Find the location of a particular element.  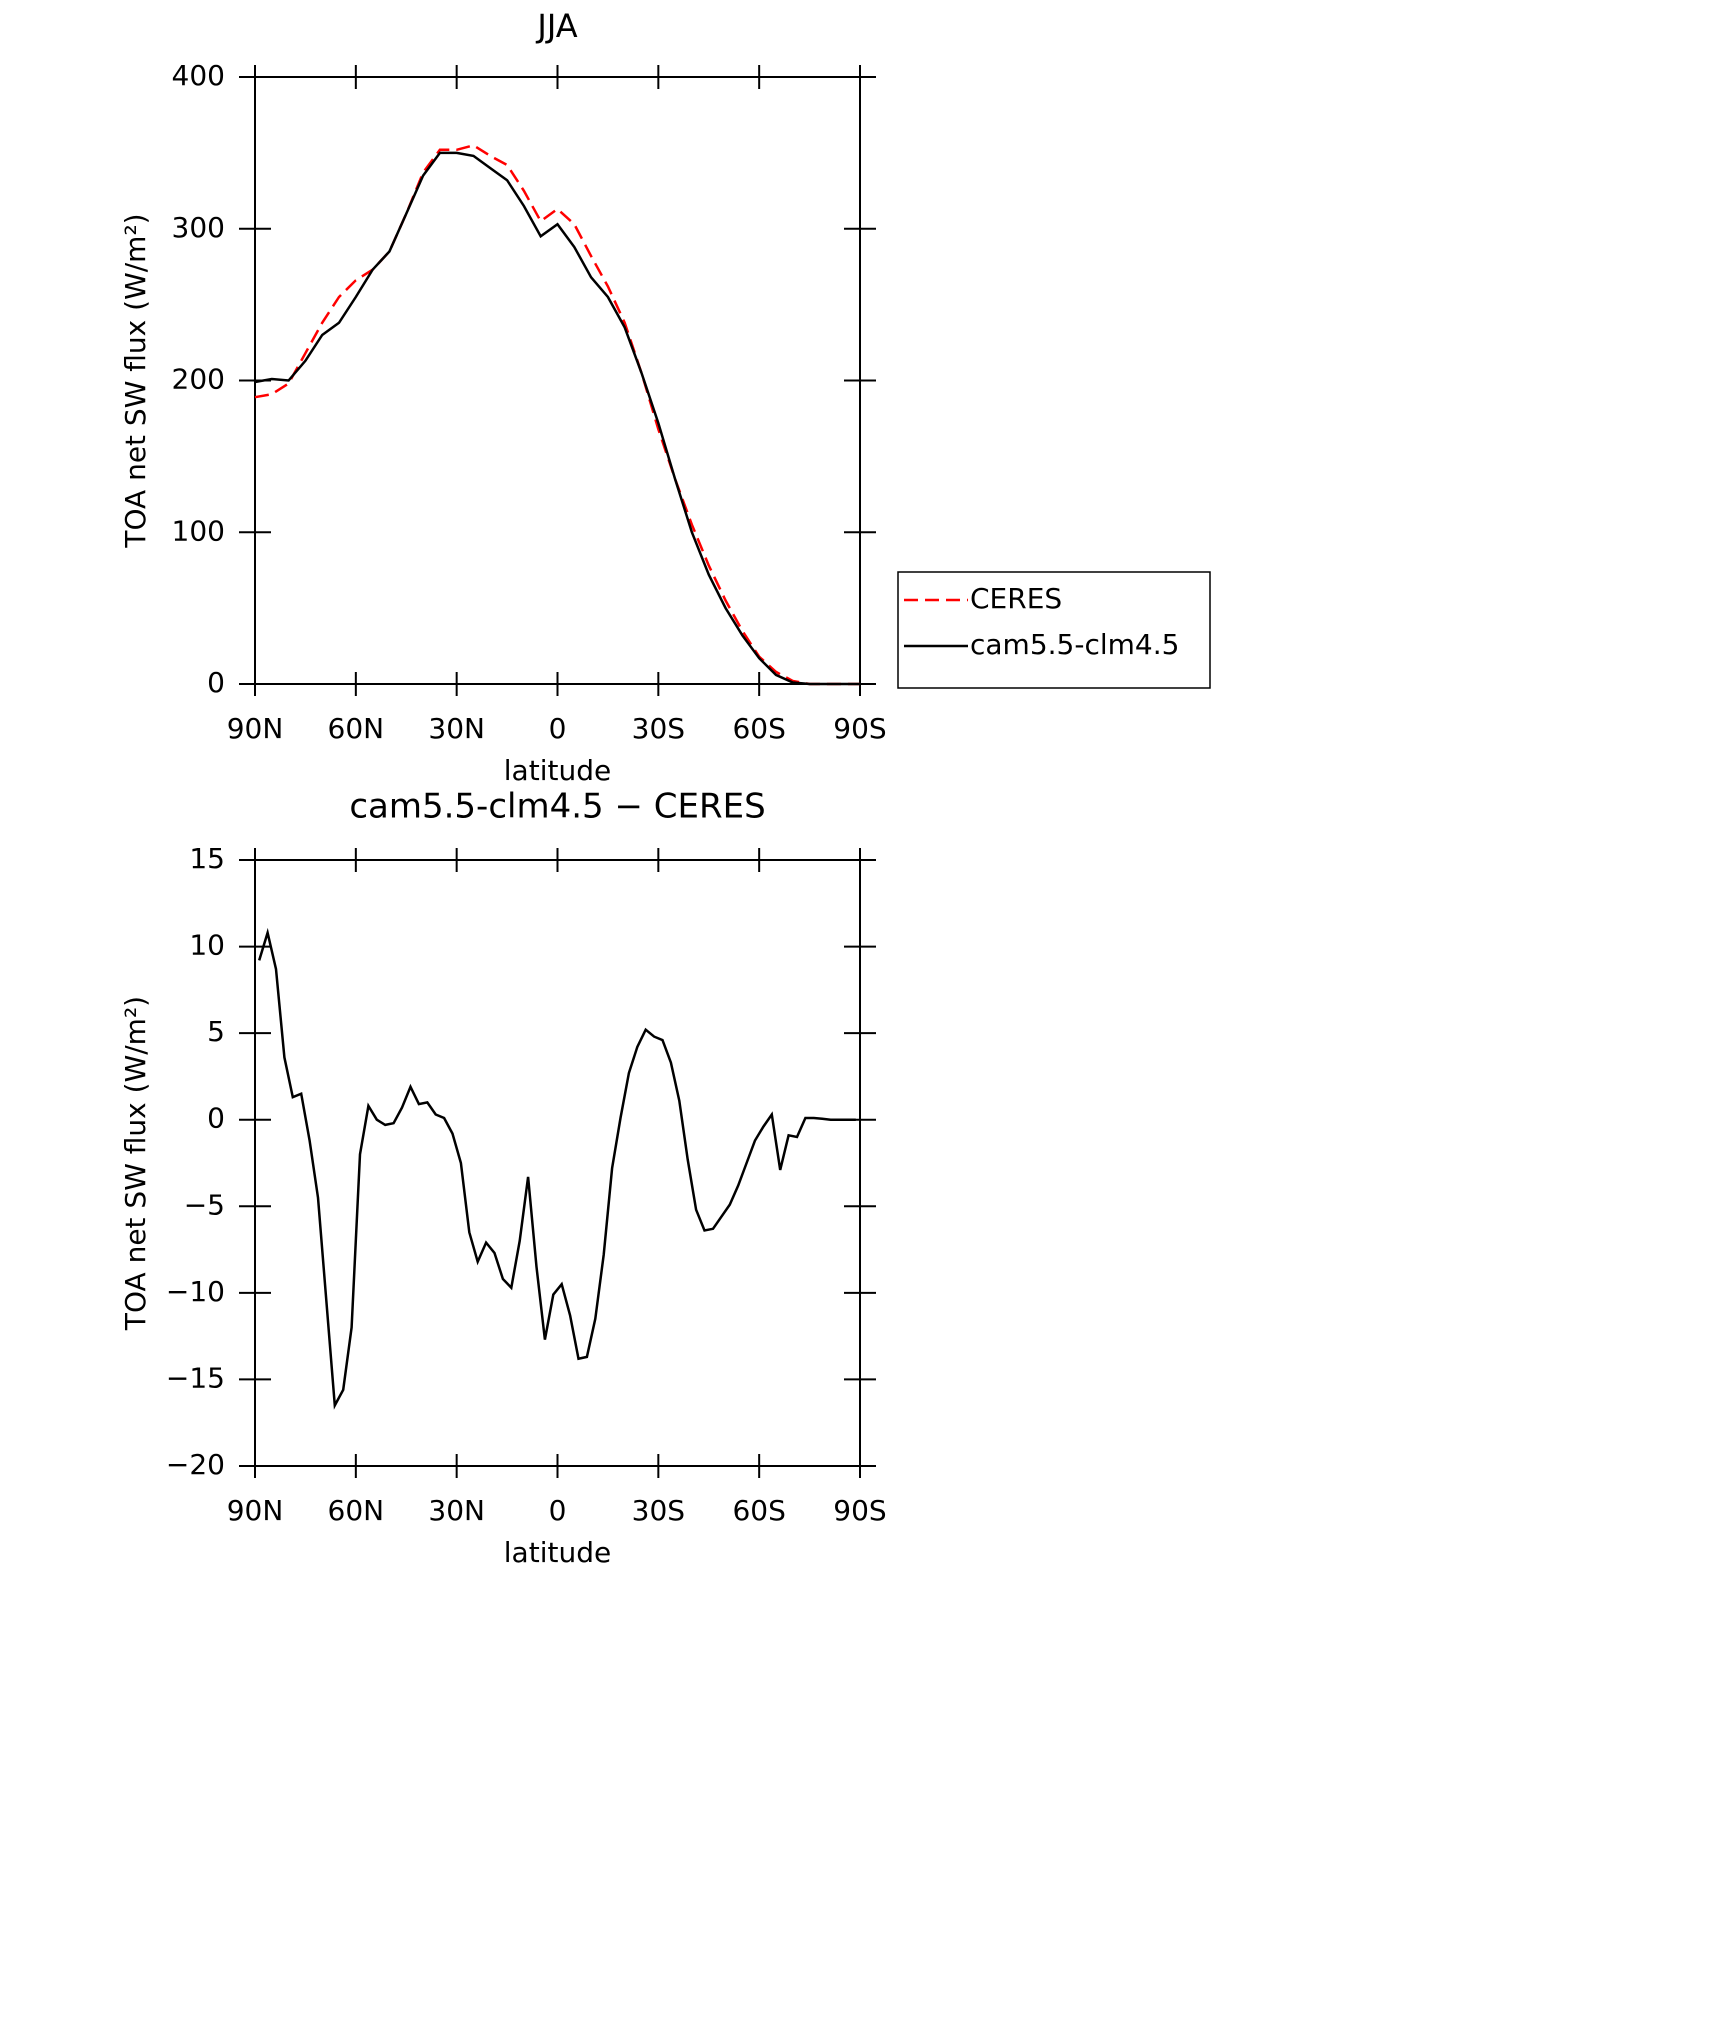

y-tick-label: −10 is located at coordinates (195, 1291).